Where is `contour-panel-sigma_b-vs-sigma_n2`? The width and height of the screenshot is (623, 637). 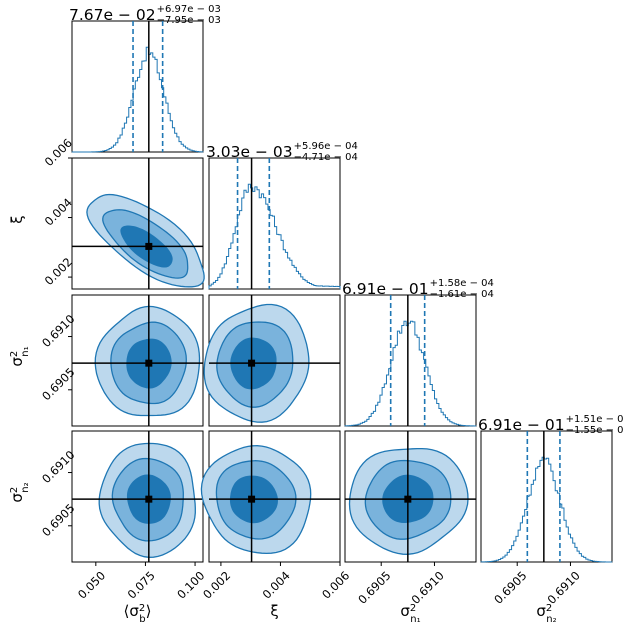 contour-panel-sigma_b-vs-sigma_n2 is located at coordinates (137, 496).